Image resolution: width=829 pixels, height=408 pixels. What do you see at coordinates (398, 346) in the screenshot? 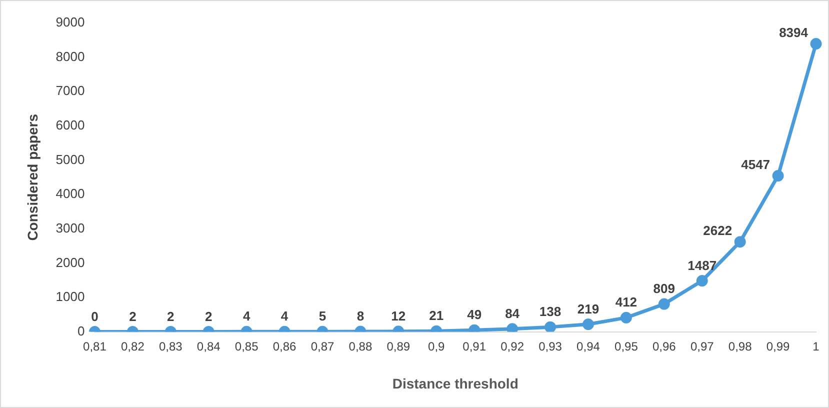
I see `x-tick-label: 0,89` at bounding box center [398, 346].